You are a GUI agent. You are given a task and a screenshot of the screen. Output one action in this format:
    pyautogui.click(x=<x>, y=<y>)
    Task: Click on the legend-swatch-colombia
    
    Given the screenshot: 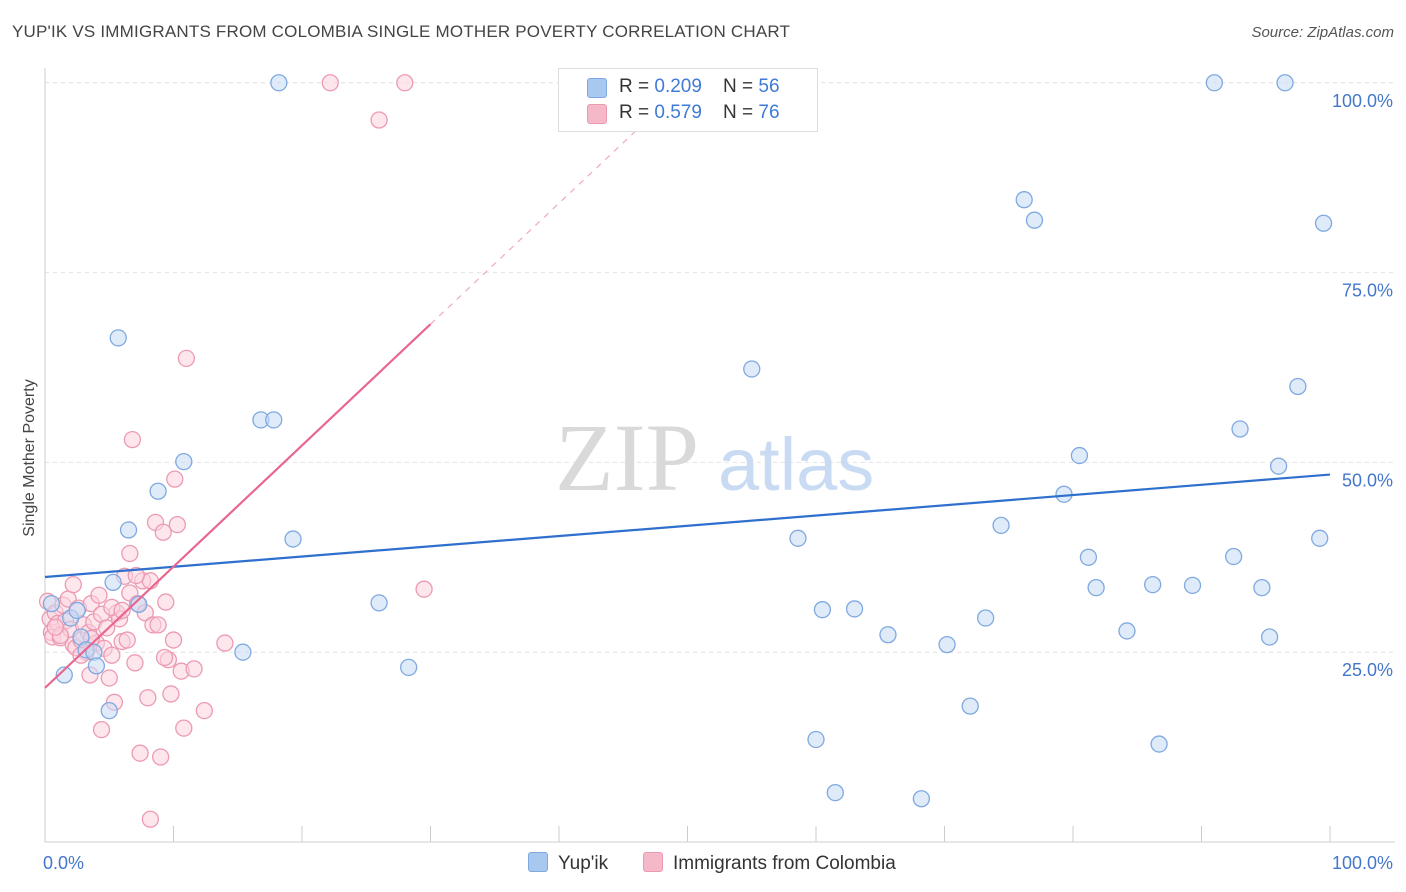 What is the action you would take?
    pyautogui.click(x=597, y=114)
    